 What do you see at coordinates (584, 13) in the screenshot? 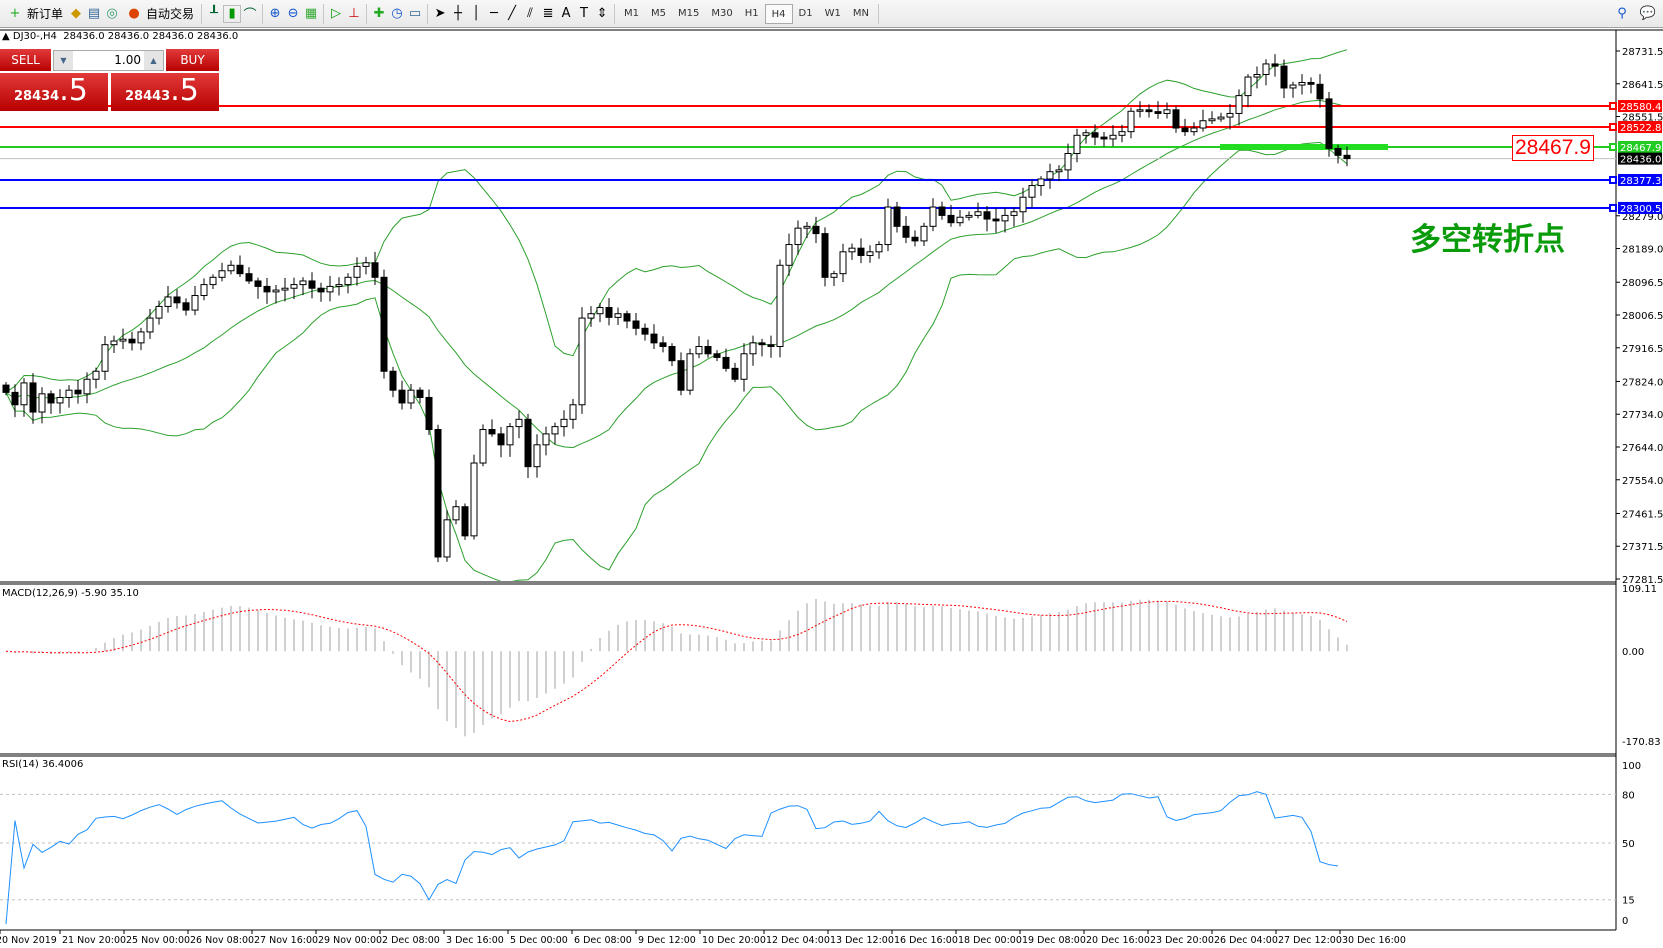
I see `text-label-icon: T` at bounding box center [584, 13].